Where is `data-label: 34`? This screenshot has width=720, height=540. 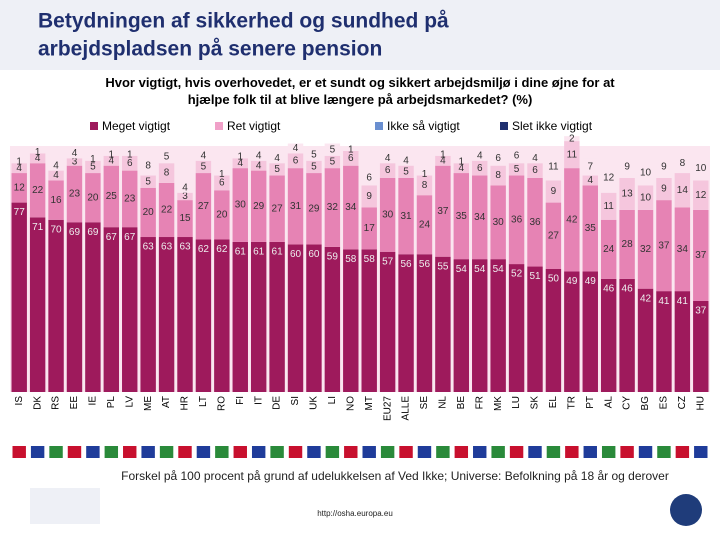 data-label: 34 is located at coordinates (480, 217).